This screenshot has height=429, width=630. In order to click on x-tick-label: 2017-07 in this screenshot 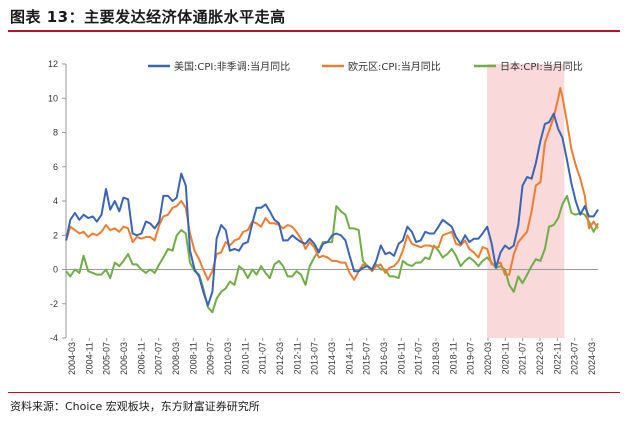, I will do `click(419, 358)`.